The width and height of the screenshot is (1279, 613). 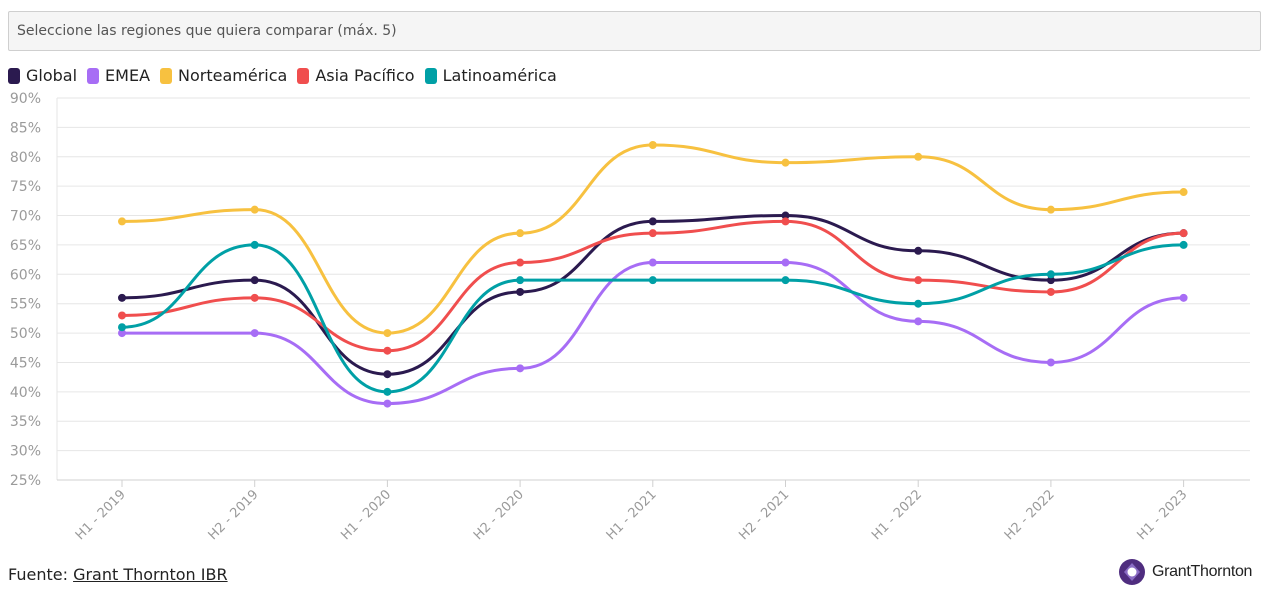 What do you see at coordinates (25, 305) in the screenshot?
I see `y-tick-label: 55%` at bounding box center [25, 305].